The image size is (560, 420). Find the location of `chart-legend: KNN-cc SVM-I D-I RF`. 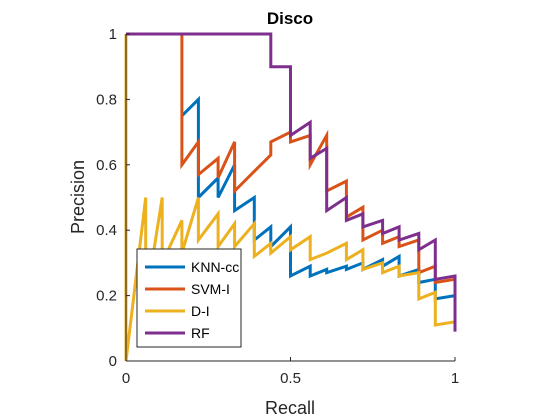

chart-legend: KNN-cc SVM-I D-I RF is located at coordinates (189, 298).